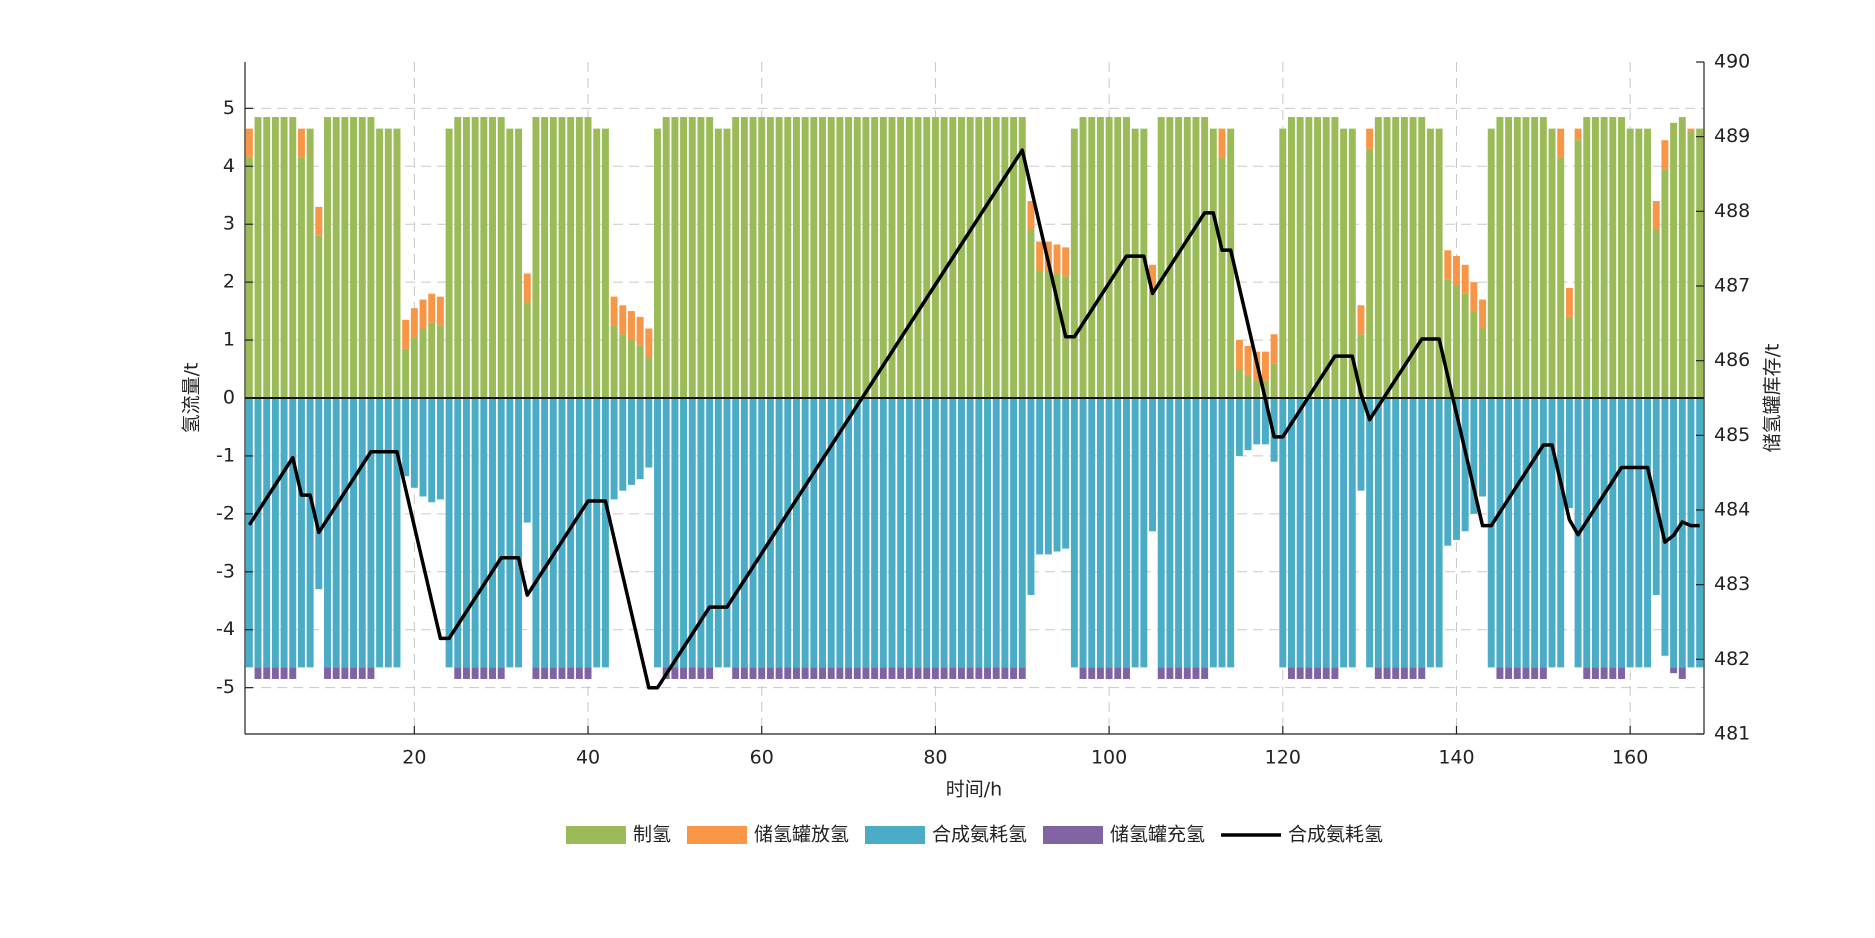  I want to click on legend-swatch, so click(595, 835).